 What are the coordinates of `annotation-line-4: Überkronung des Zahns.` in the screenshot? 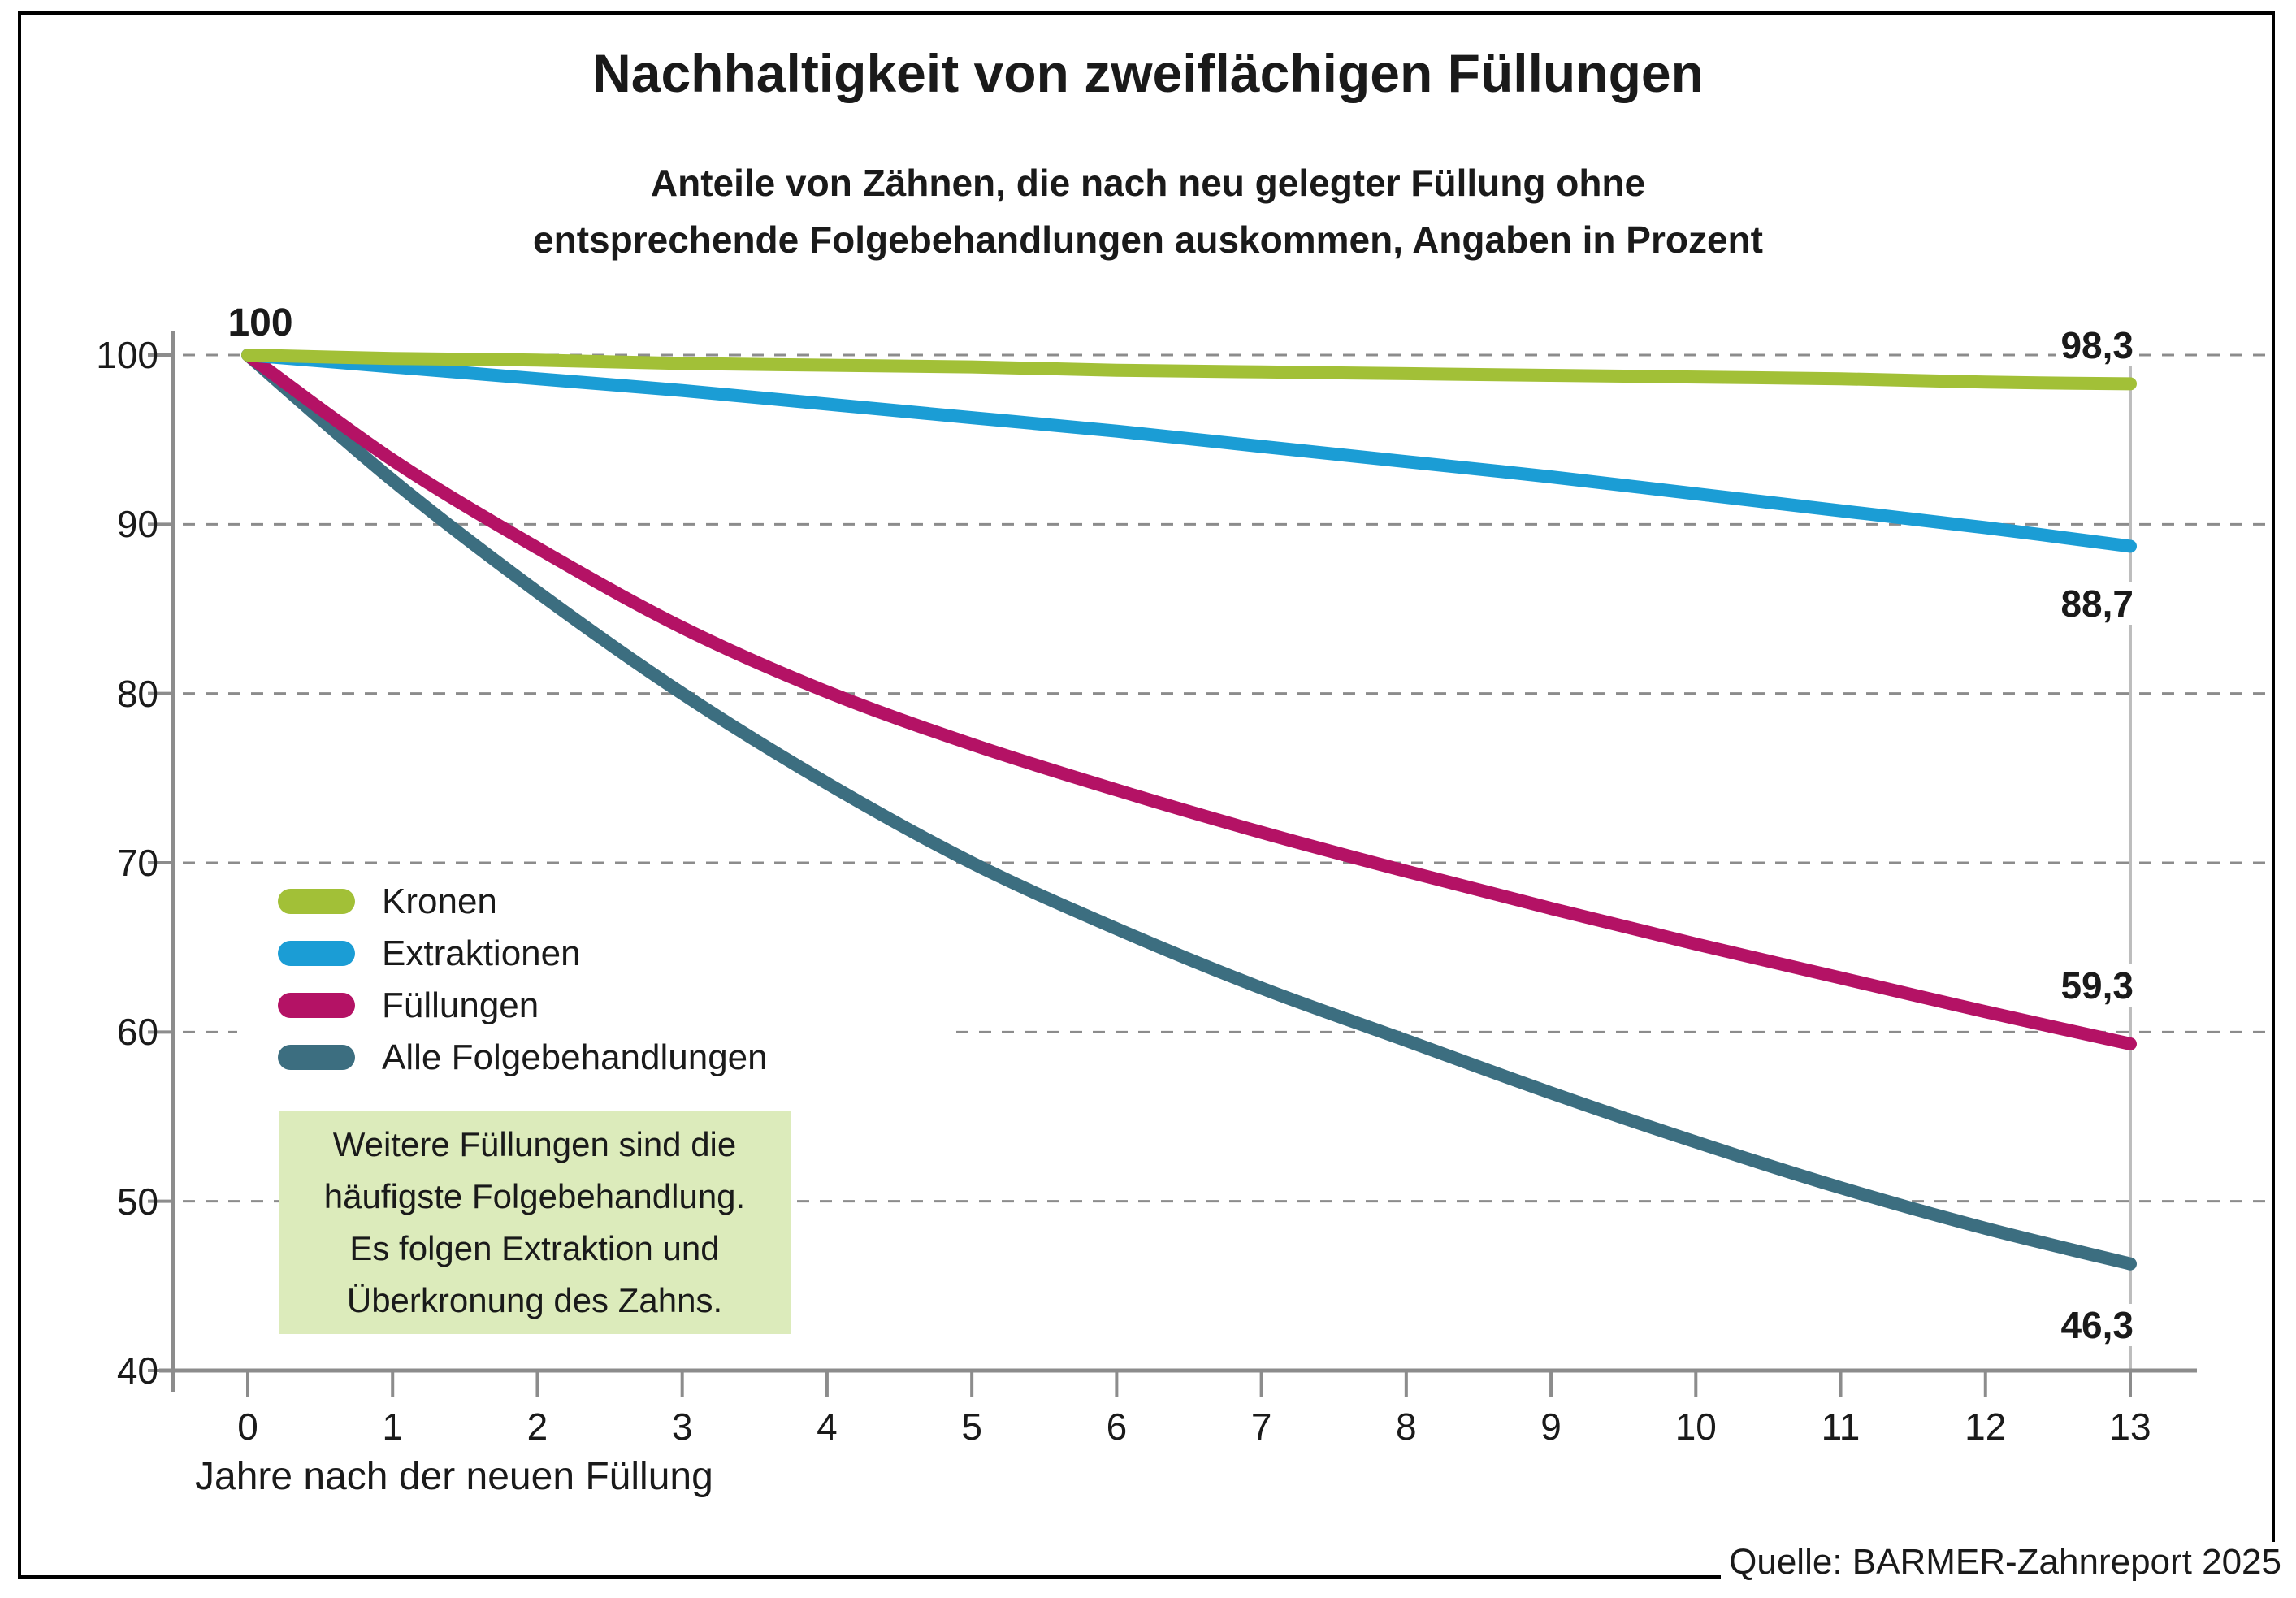 It's located at (534, 1300).